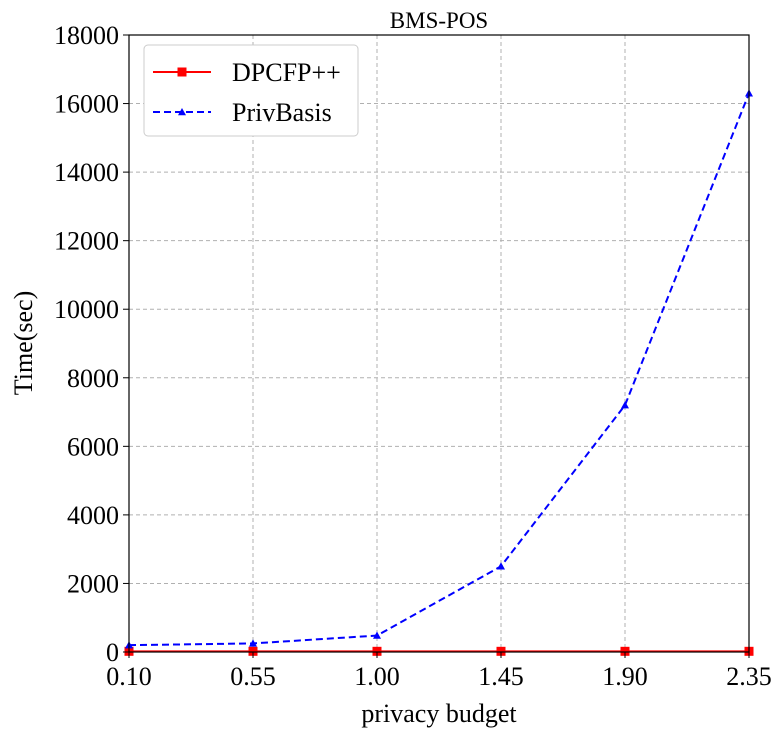  What do you see at coordinates (86, 35) in the screenshot?
I see `y-tick-label: 18000` at bounding box center [86, 35].